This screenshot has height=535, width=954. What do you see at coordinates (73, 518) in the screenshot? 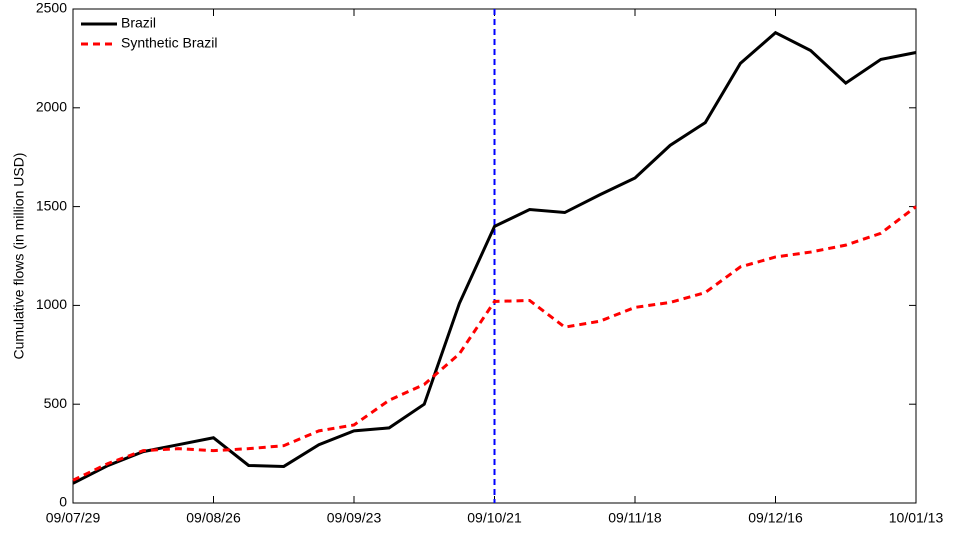
I see `x-tick-label: 09/07/29` at bounding box center [73, 518].